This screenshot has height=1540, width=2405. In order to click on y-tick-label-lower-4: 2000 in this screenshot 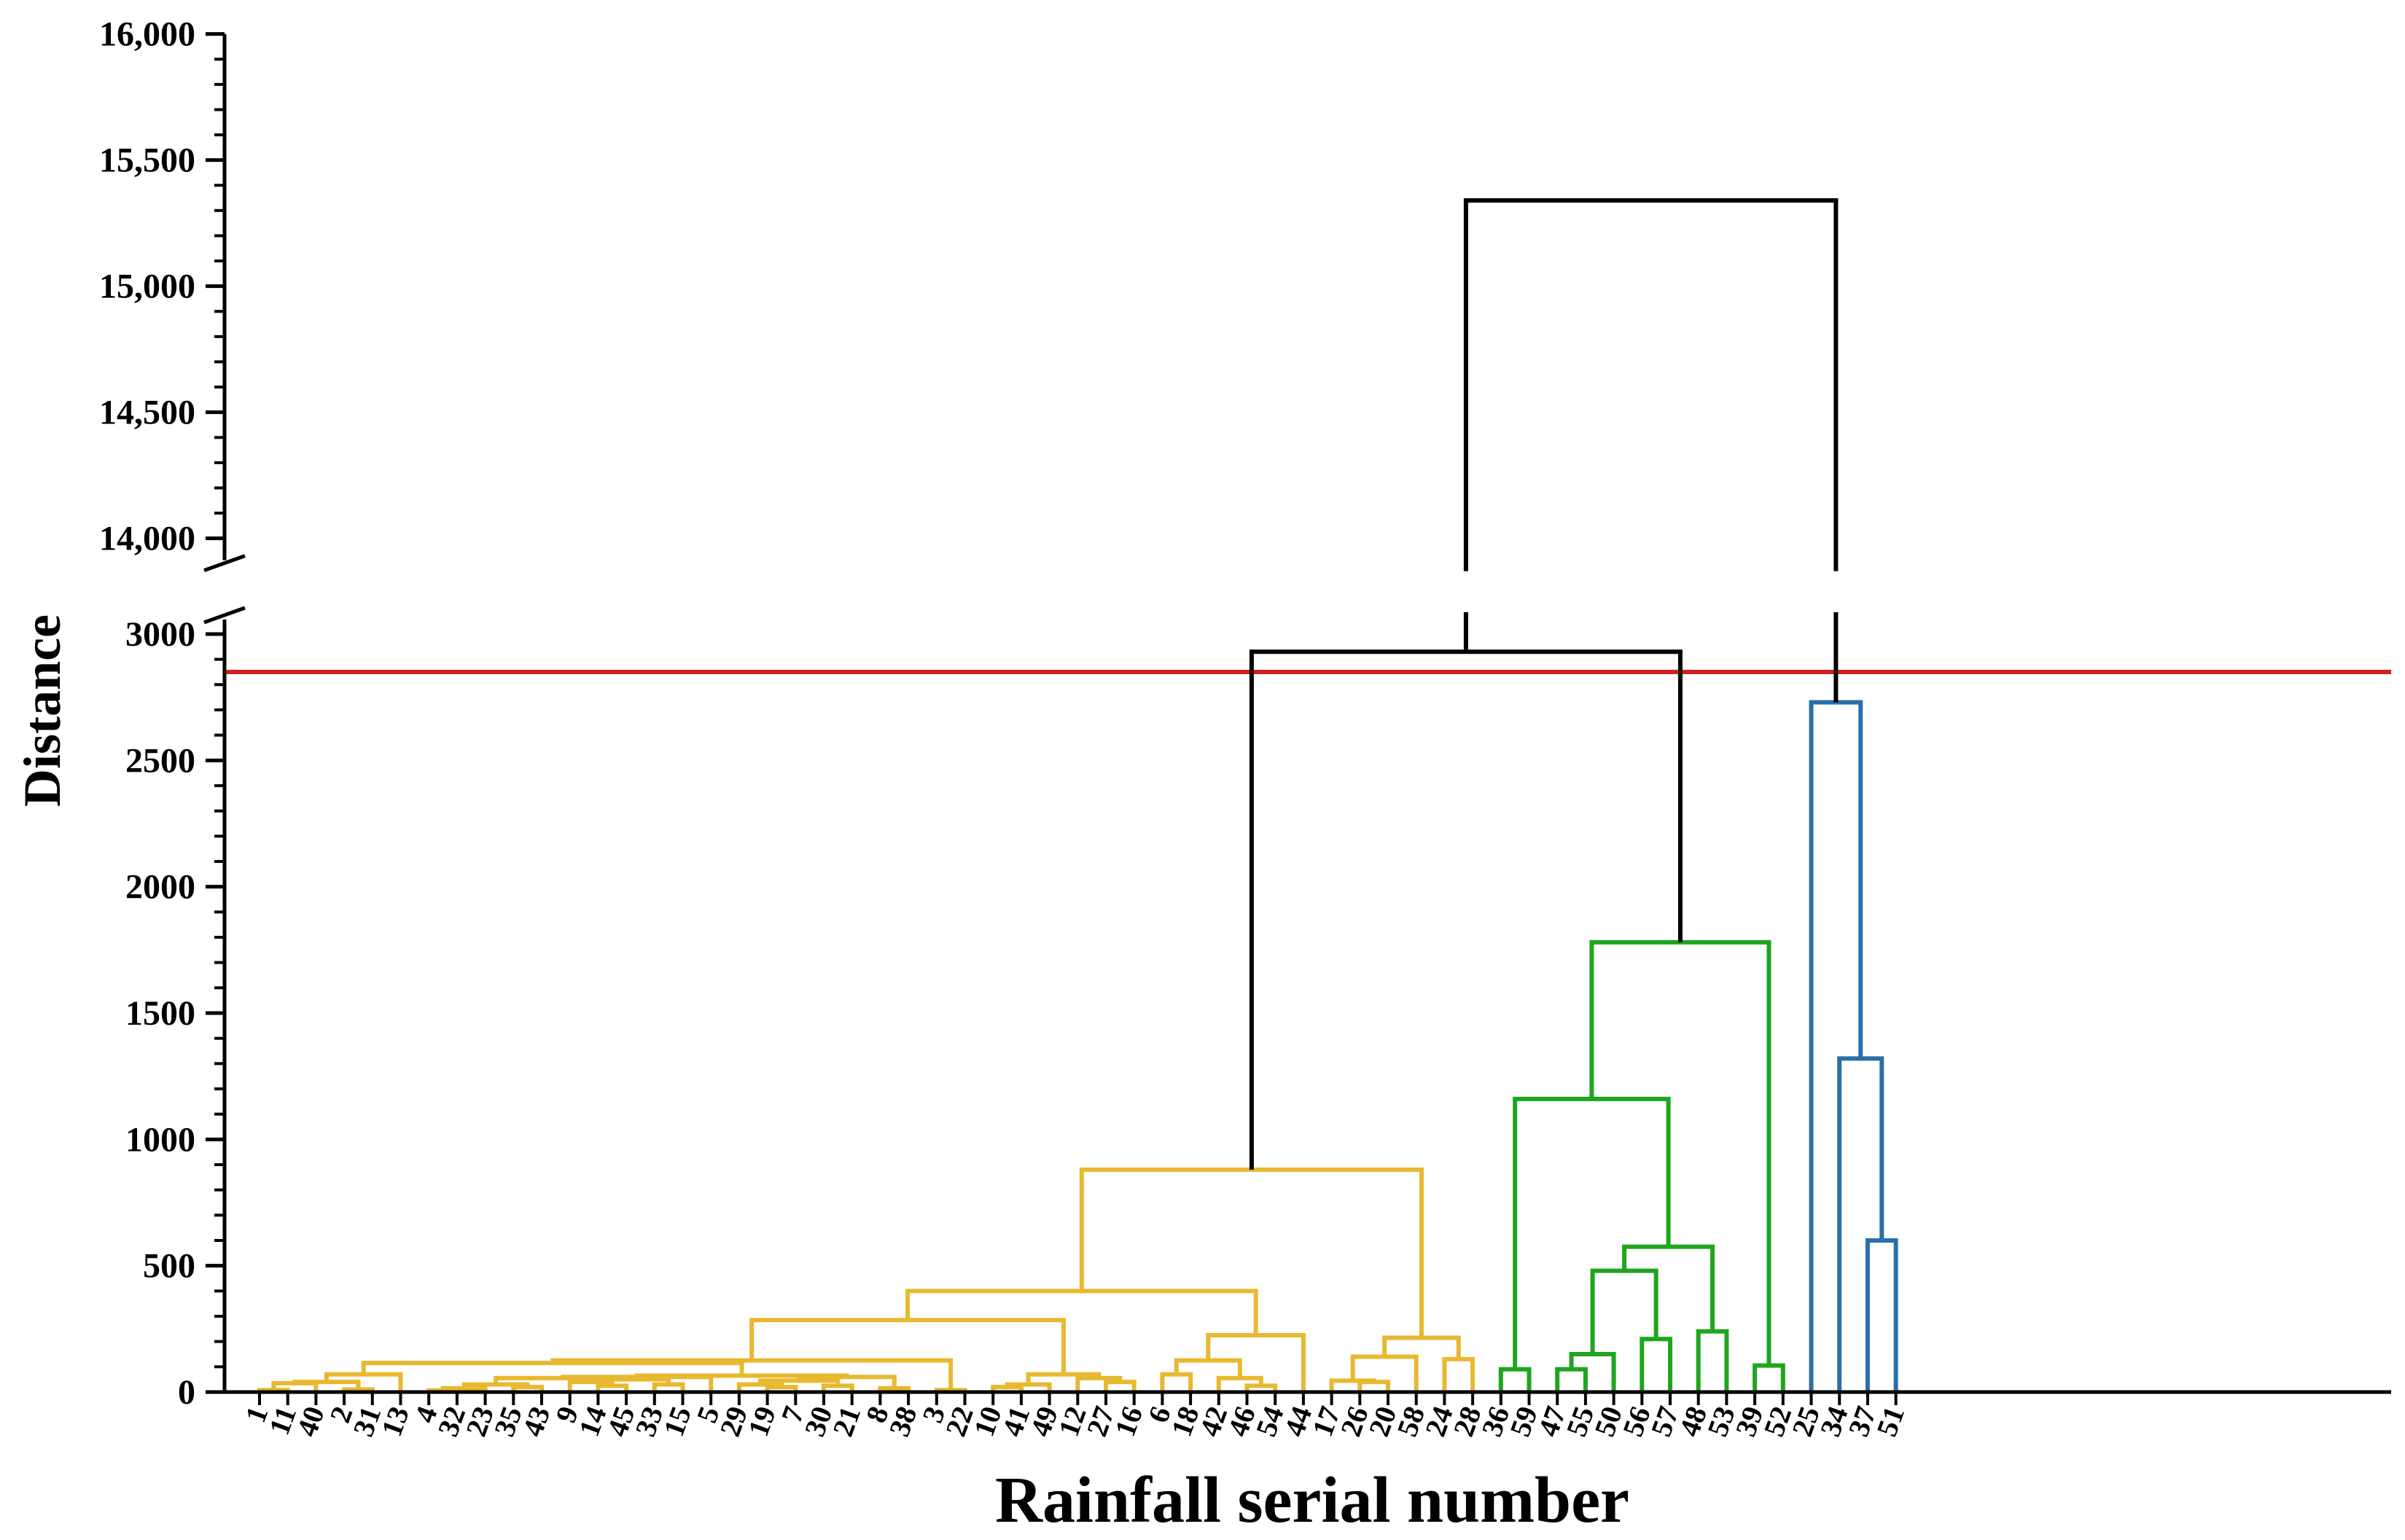, I will do `click(160, 887)`.